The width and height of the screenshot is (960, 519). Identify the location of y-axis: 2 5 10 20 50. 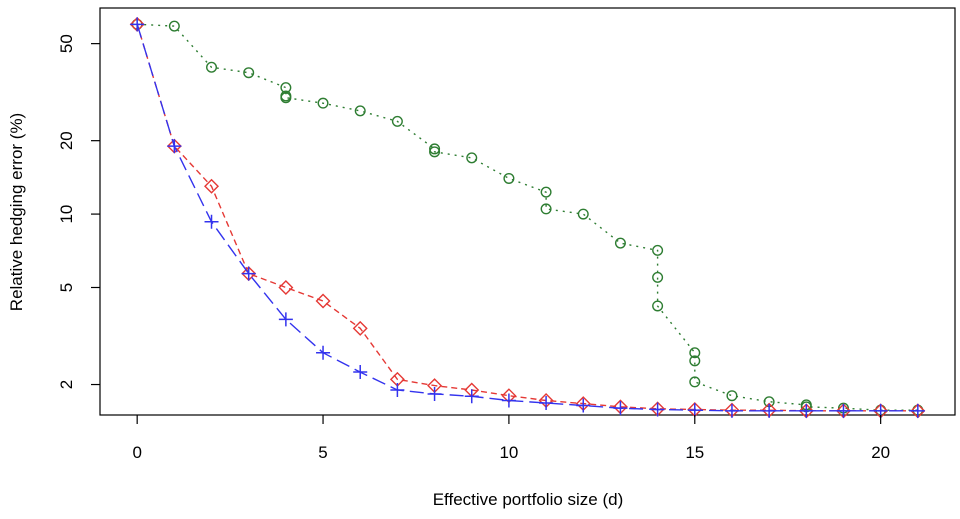
(78, 211).